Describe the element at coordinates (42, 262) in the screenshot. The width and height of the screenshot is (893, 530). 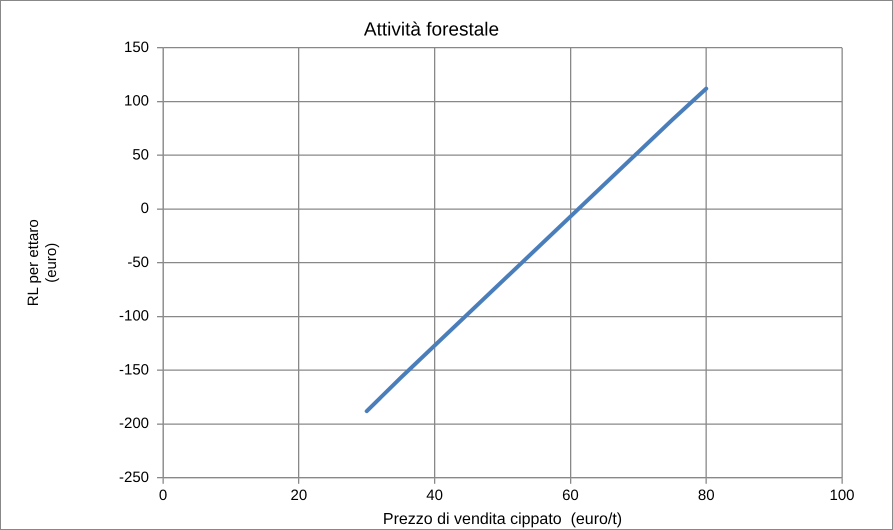
I see `y-axis-title: RL per ettaro (euro)` at that location.